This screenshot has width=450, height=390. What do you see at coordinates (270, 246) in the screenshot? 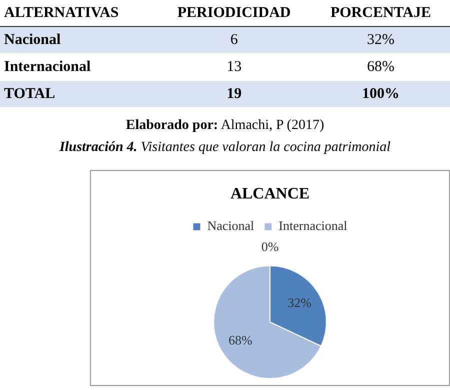
I see `text: 0%` at bounding box center [270, 246].